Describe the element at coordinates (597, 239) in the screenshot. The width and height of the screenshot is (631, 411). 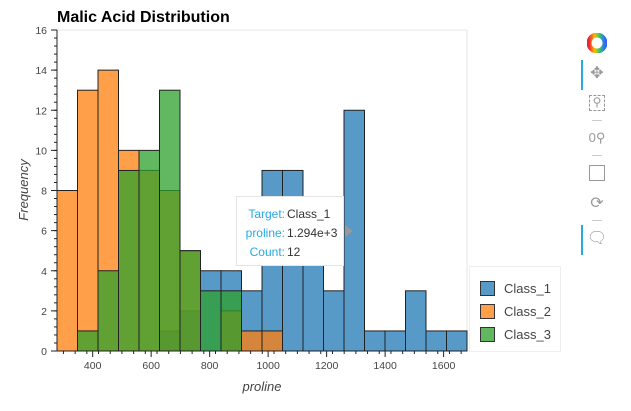
I see `hover-tool-icon: 🗨` at that location.